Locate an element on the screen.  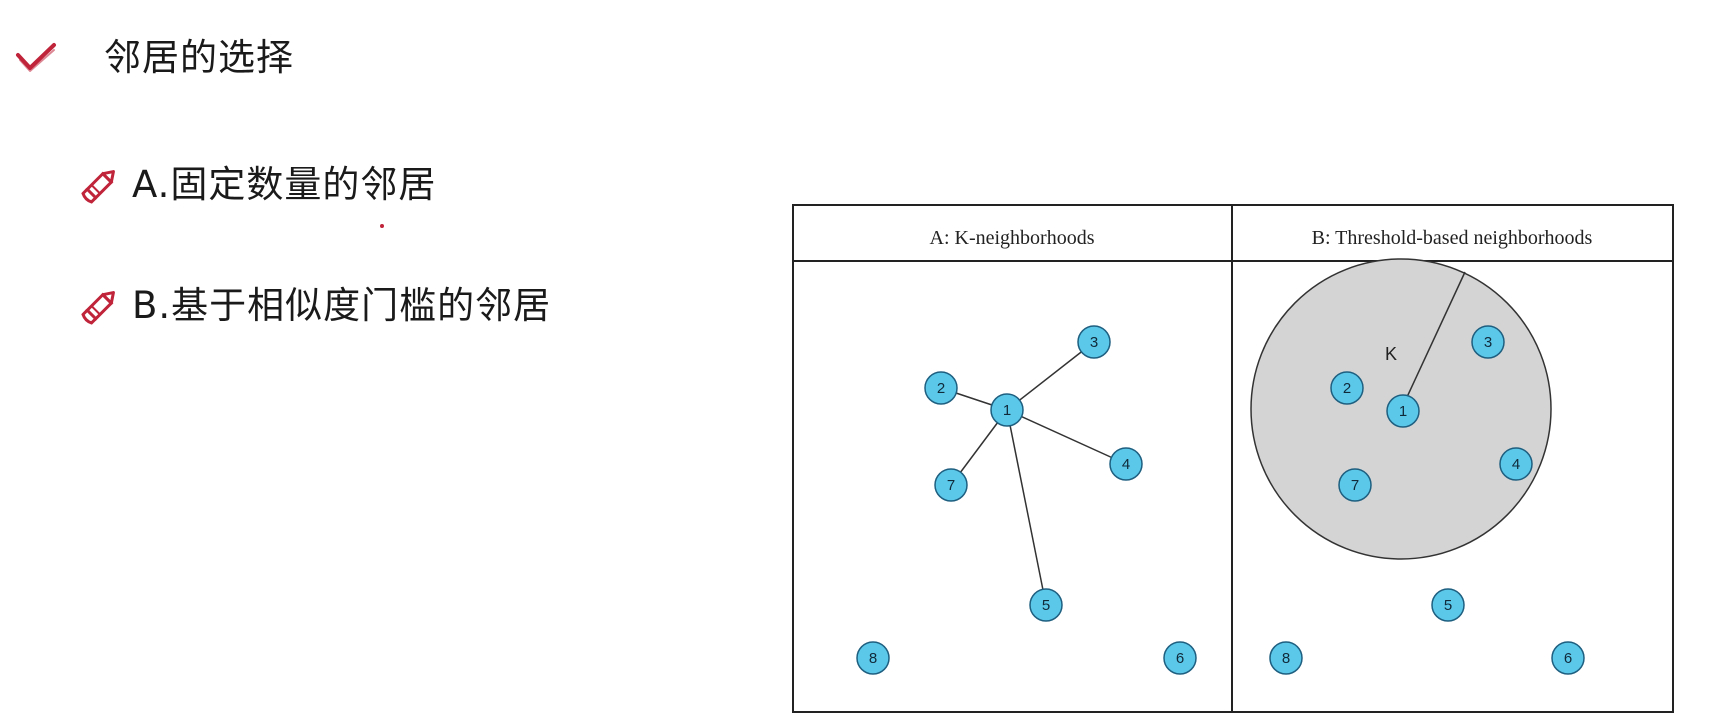
node-a-2: 2 is located at coordinates (941, 388).